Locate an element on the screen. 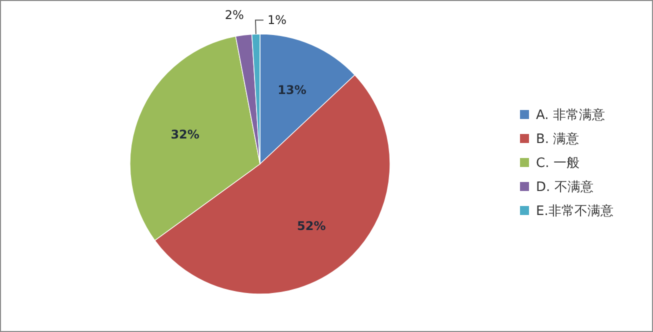 Image resolution: width=653 pixels, height=332 pixels. legend-label: C. 一般 is located at coordinates (558, 163).